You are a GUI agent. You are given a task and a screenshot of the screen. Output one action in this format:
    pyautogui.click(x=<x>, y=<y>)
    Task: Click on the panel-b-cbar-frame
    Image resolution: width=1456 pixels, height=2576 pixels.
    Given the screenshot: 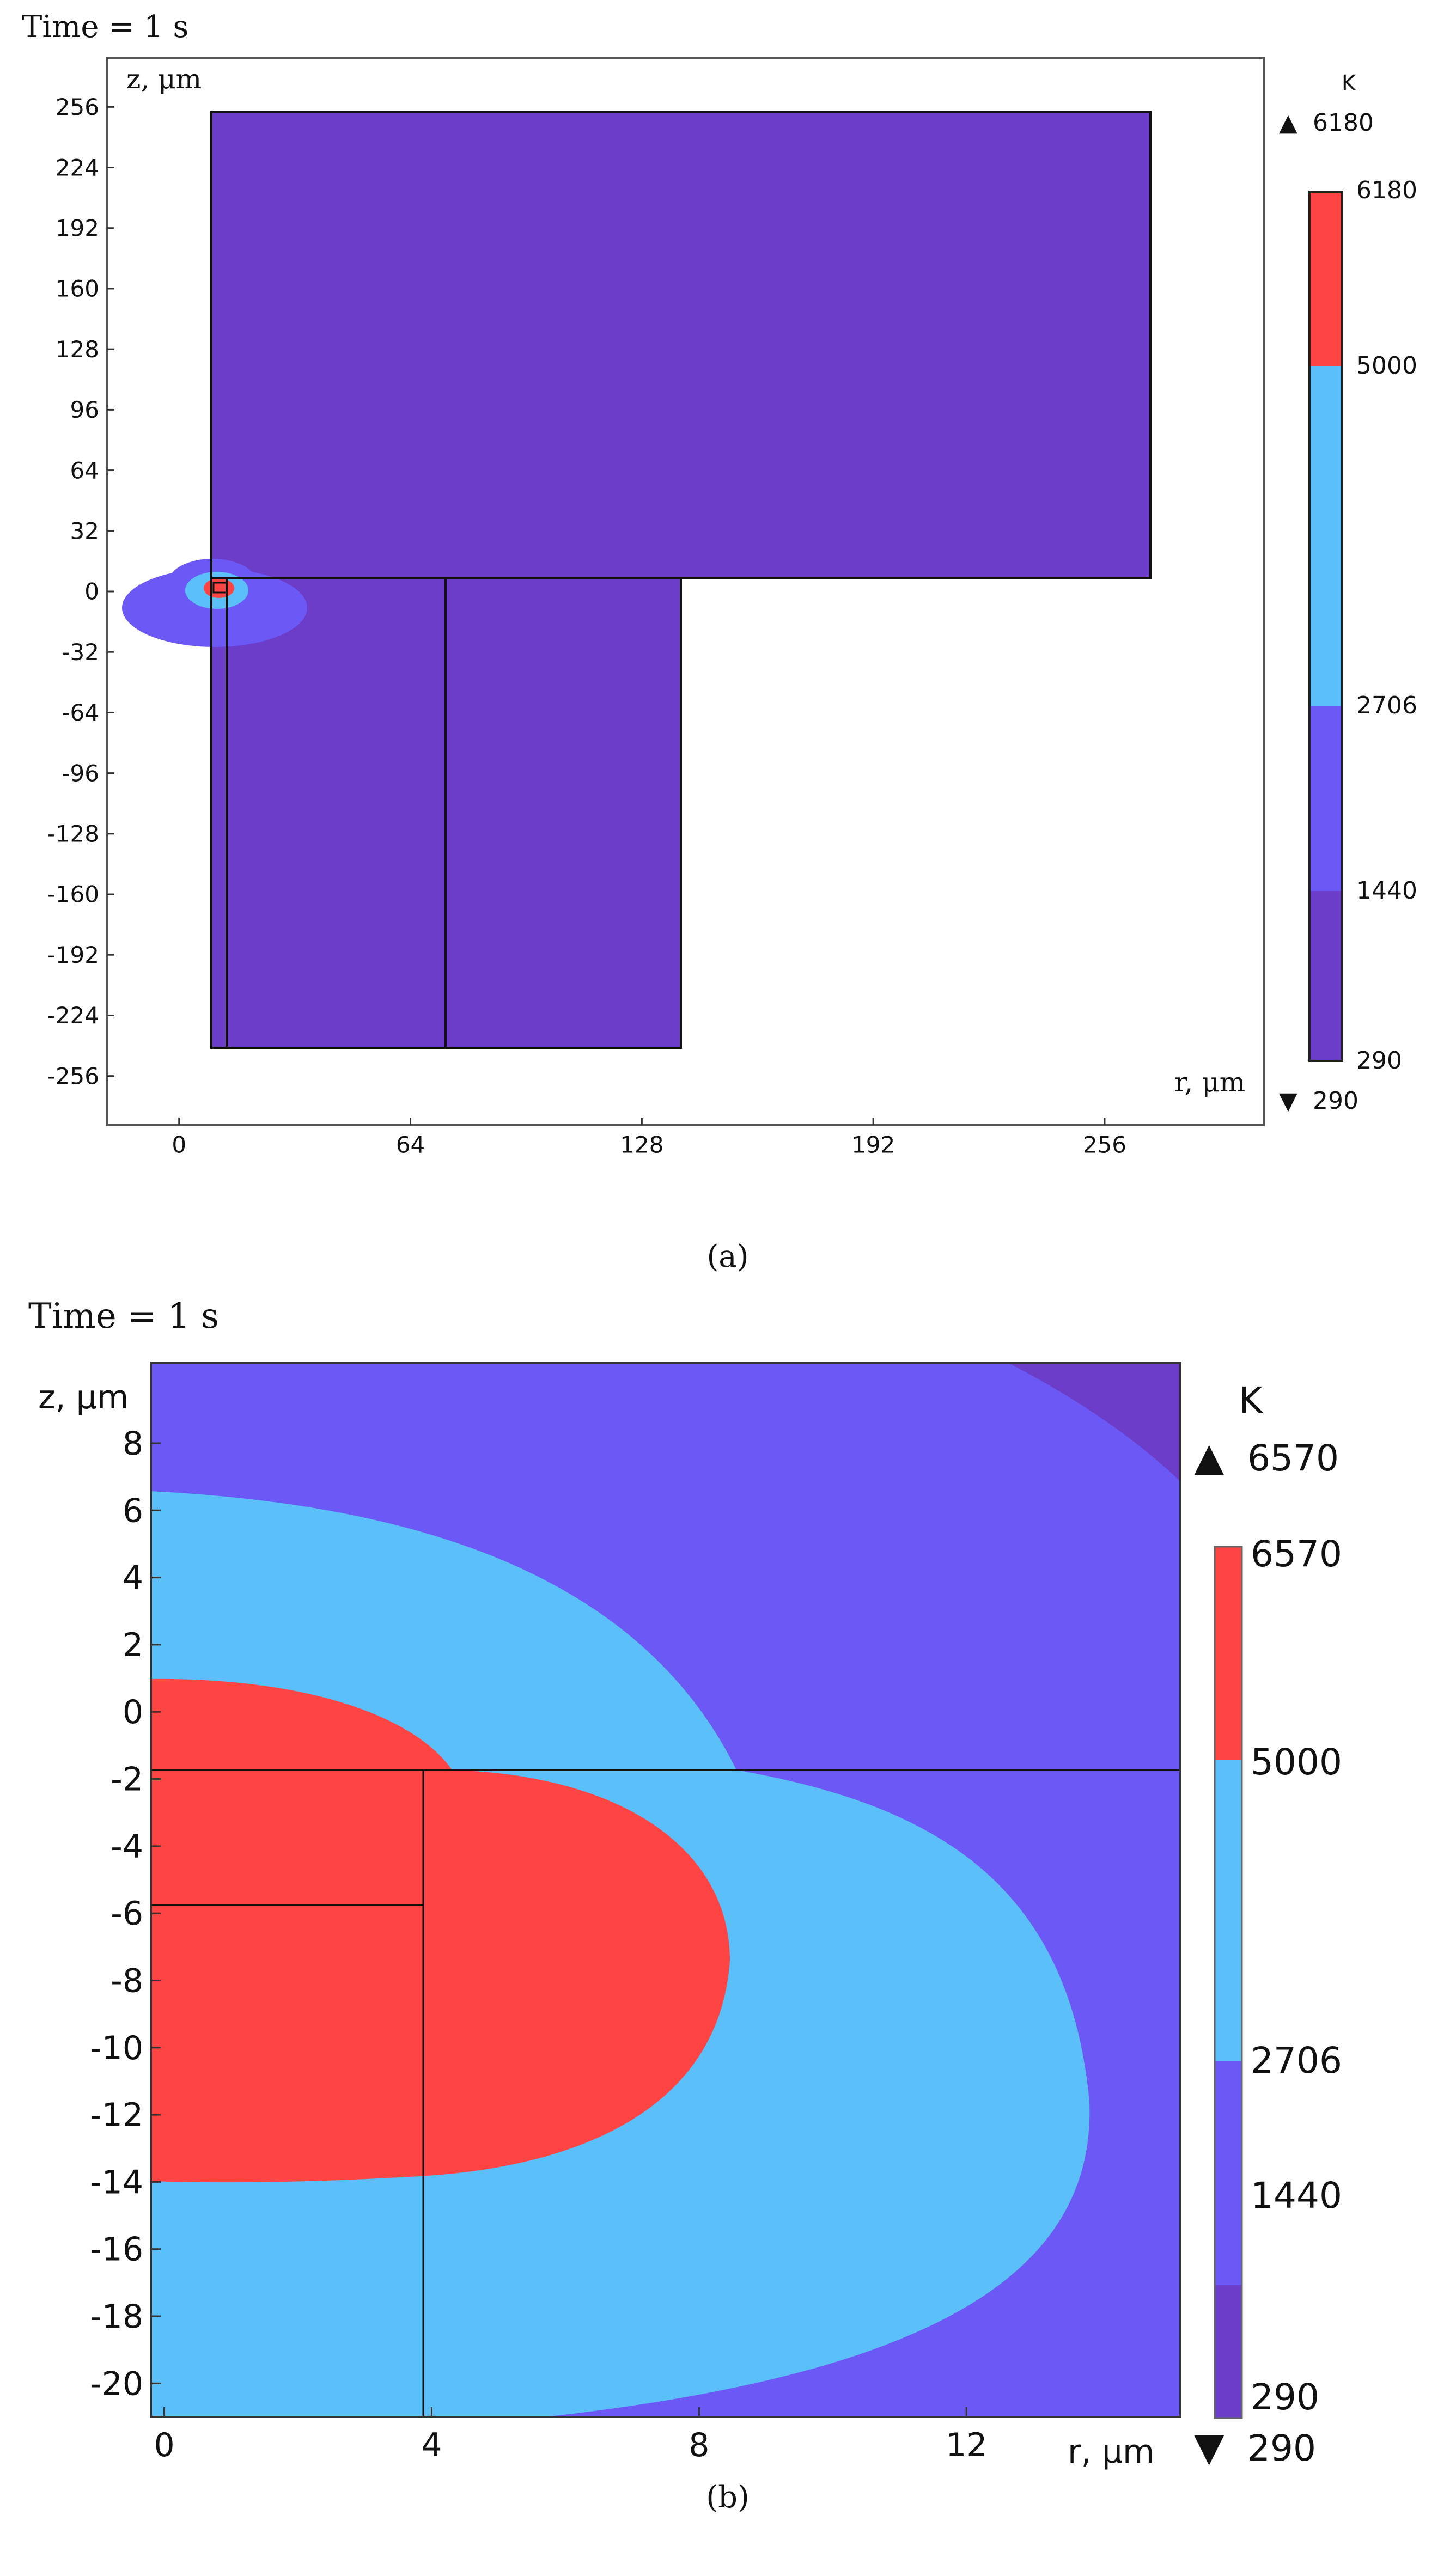 What is the action you would take?
    pyautogui.click(x=1228, y=1982)
    